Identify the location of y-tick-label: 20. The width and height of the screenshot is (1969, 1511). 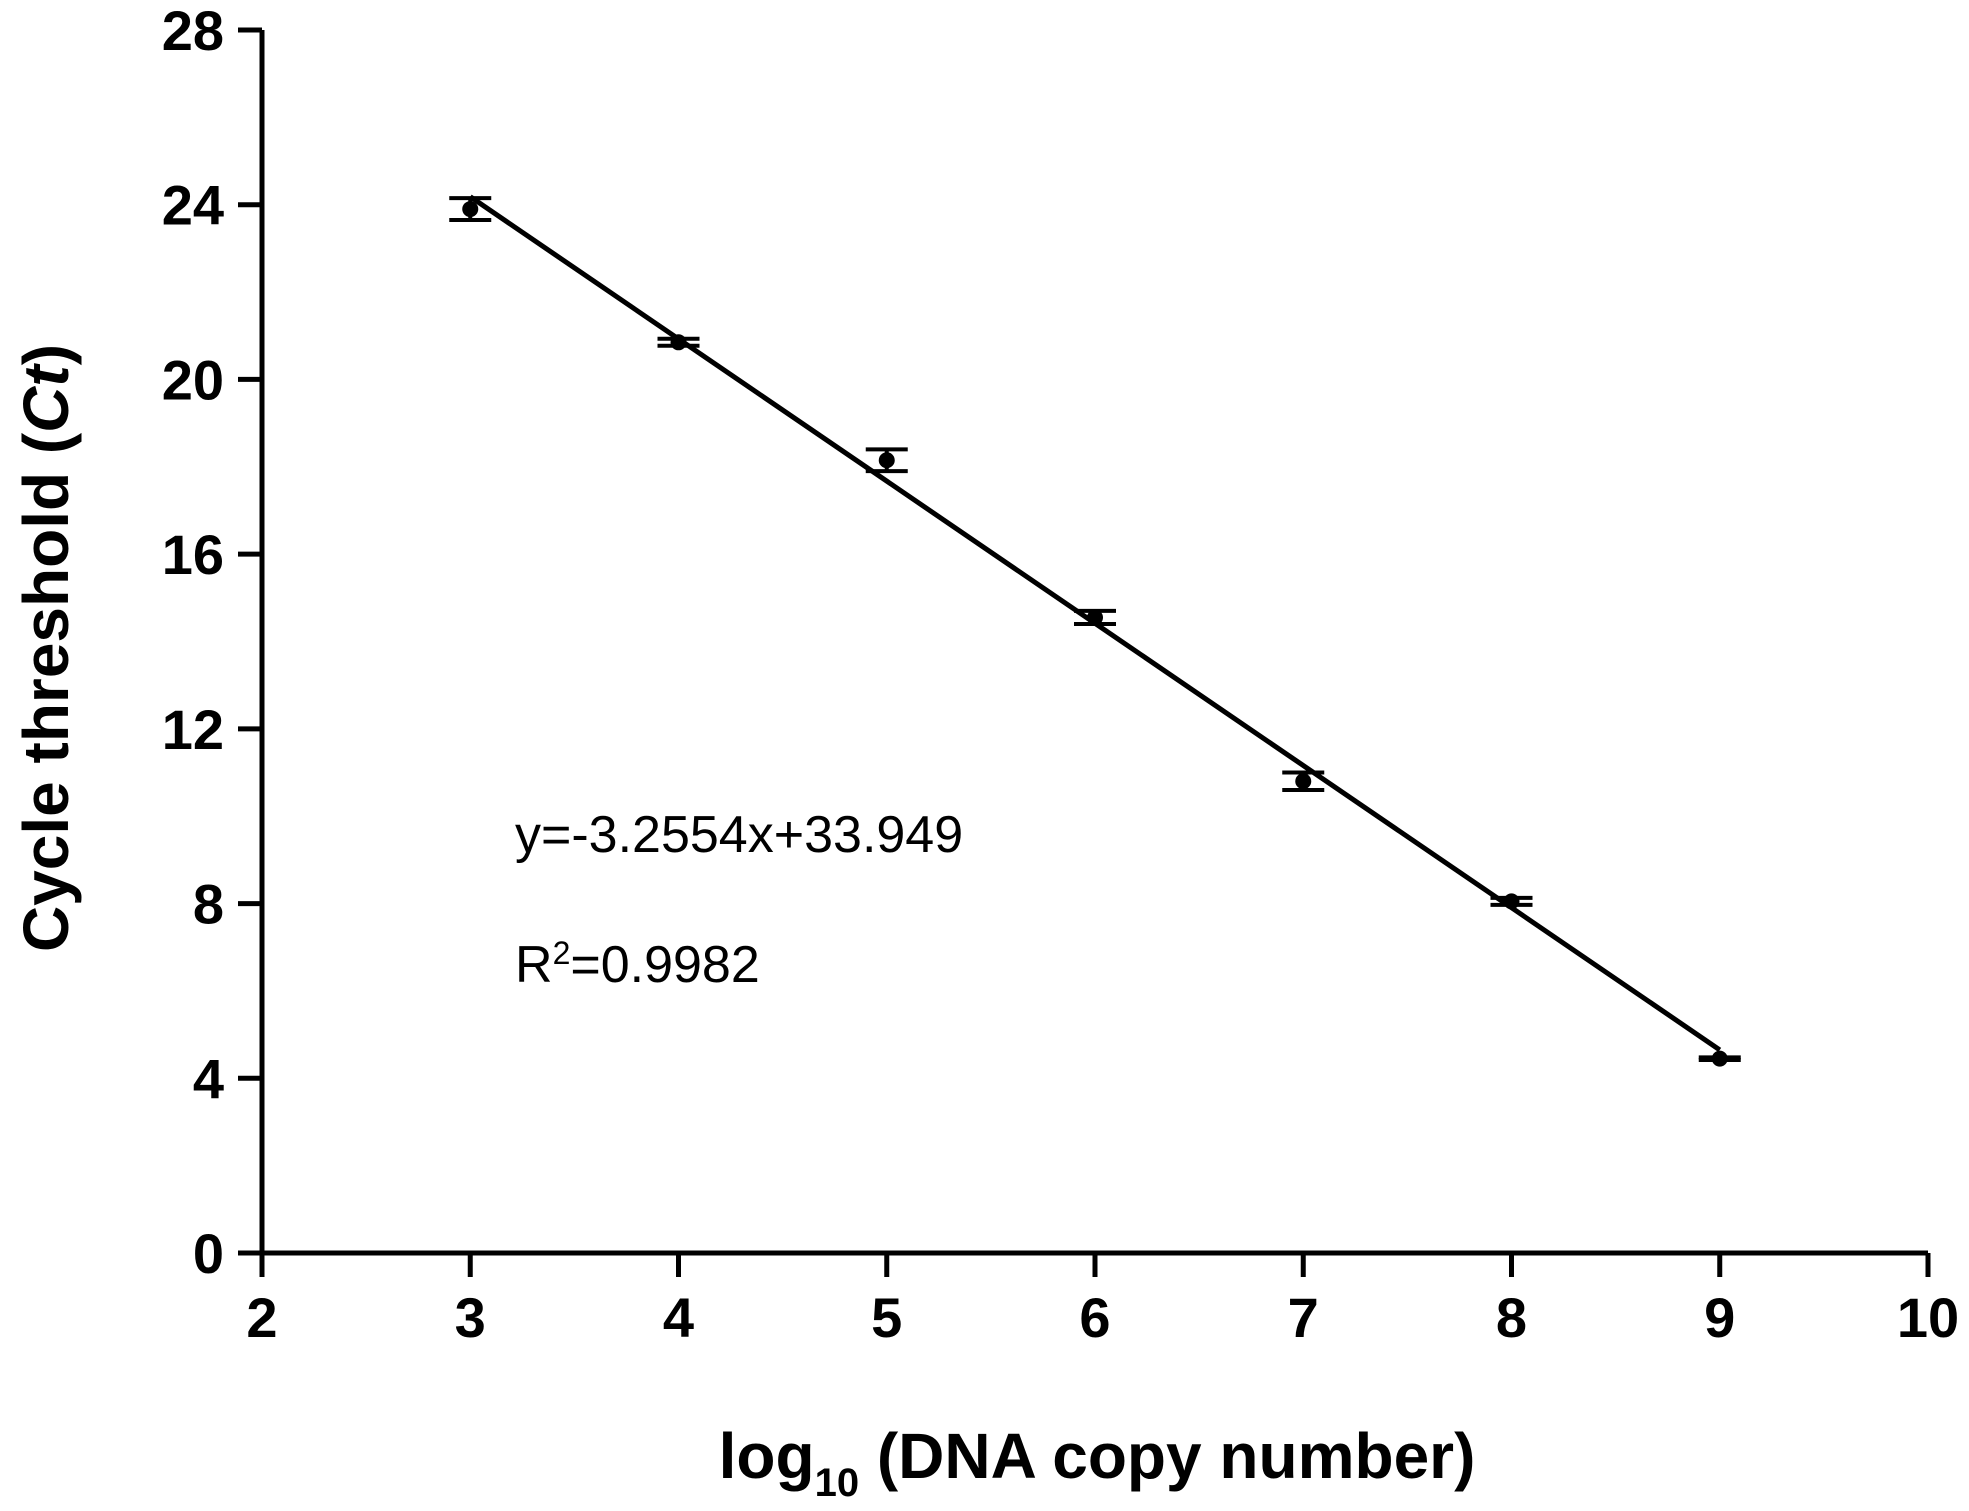
(193, 379).